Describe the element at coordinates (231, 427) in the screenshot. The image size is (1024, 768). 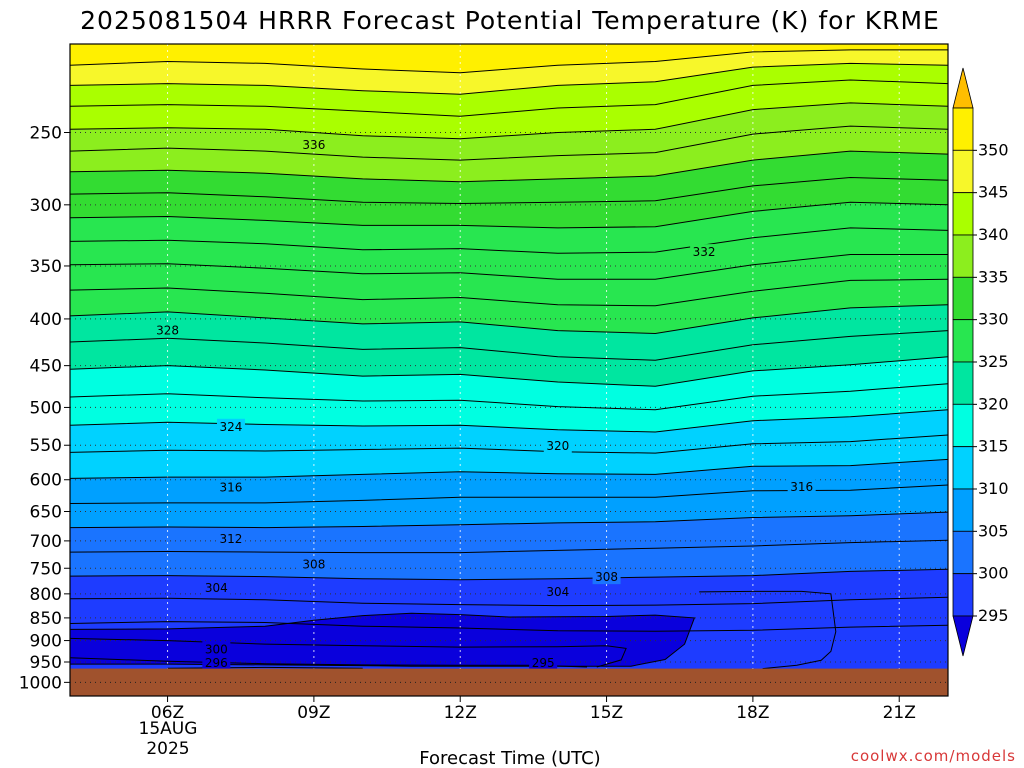
I see `contour-label: 324` at that location.